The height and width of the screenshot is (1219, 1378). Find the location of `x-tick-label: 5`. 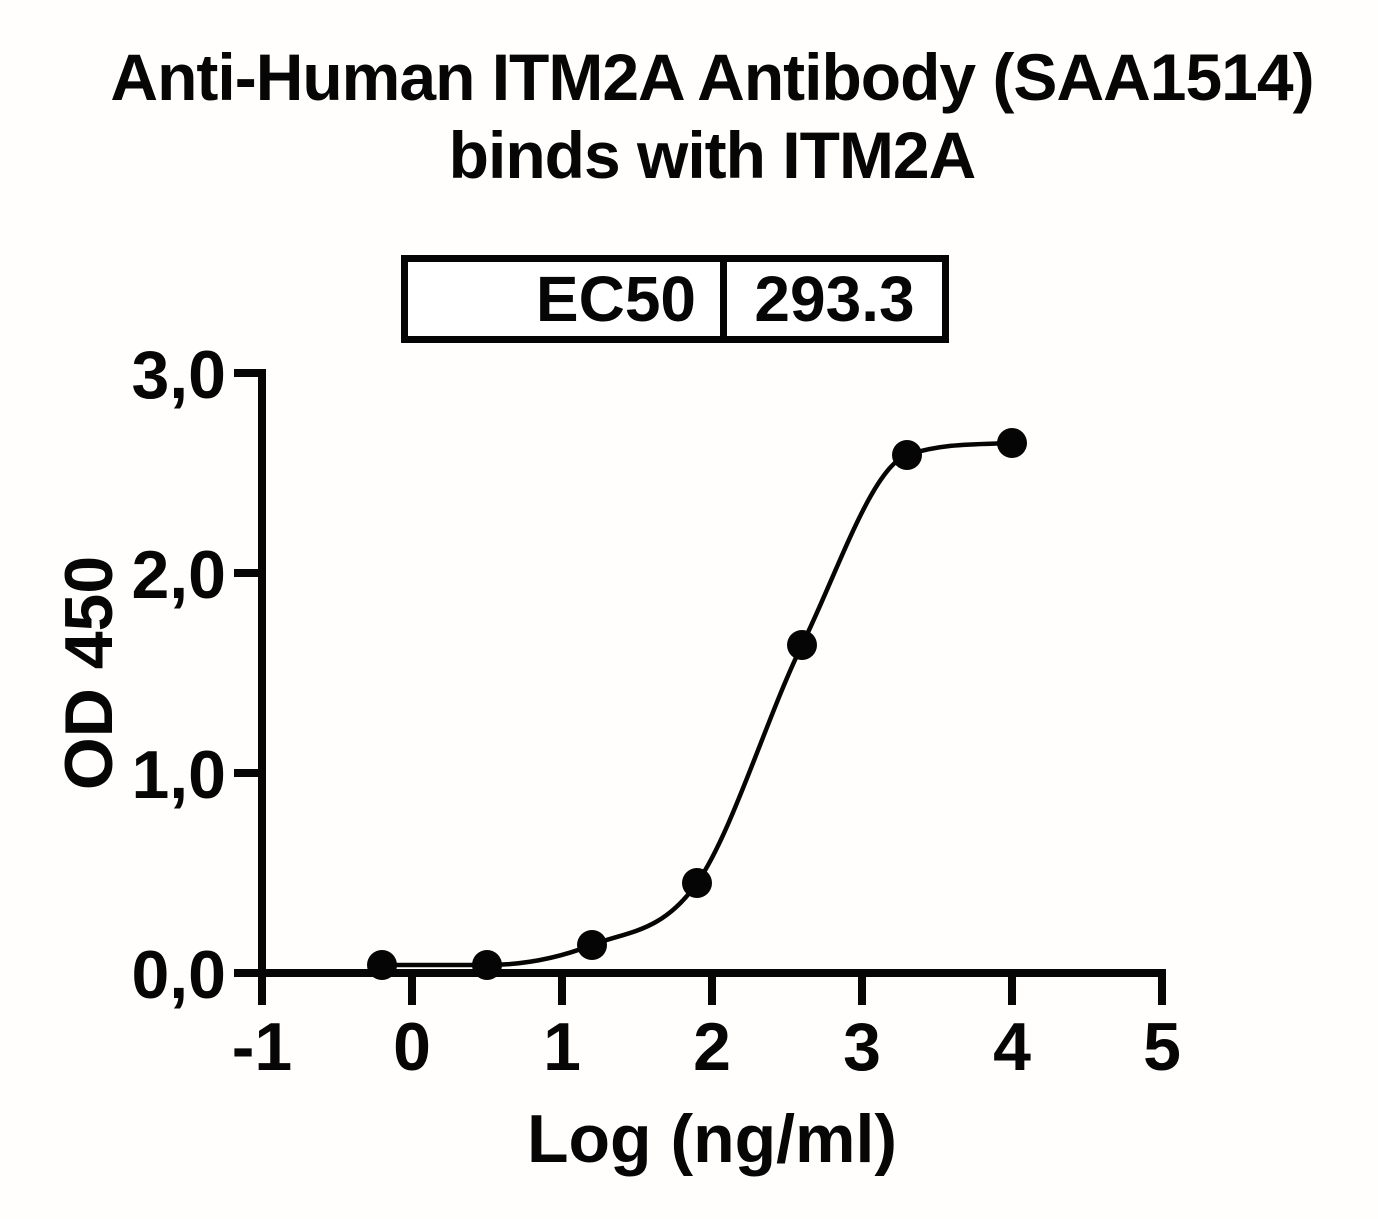

x-tick-label: 5 is located at coordinates (1162, 1047).